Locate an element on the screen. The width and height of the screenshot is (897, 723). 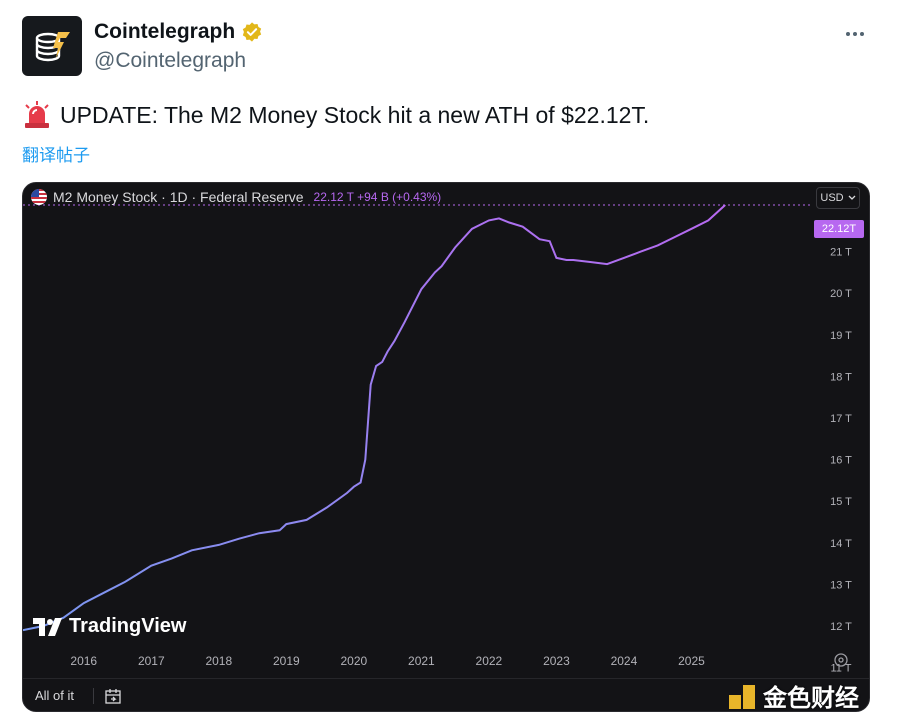
y-tick-label: 19 T is located at coordinates (841, 336).